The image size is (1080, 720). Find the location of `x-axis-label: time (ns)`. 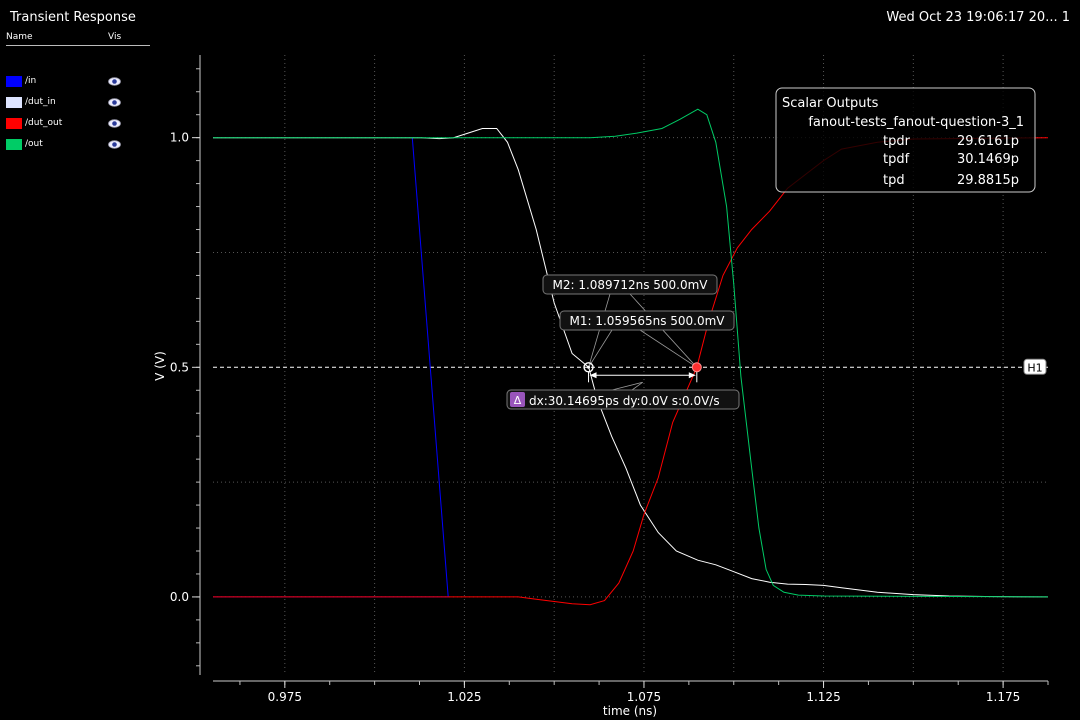

x-axis-label: time (ns) is located at coordinates (630, 711).